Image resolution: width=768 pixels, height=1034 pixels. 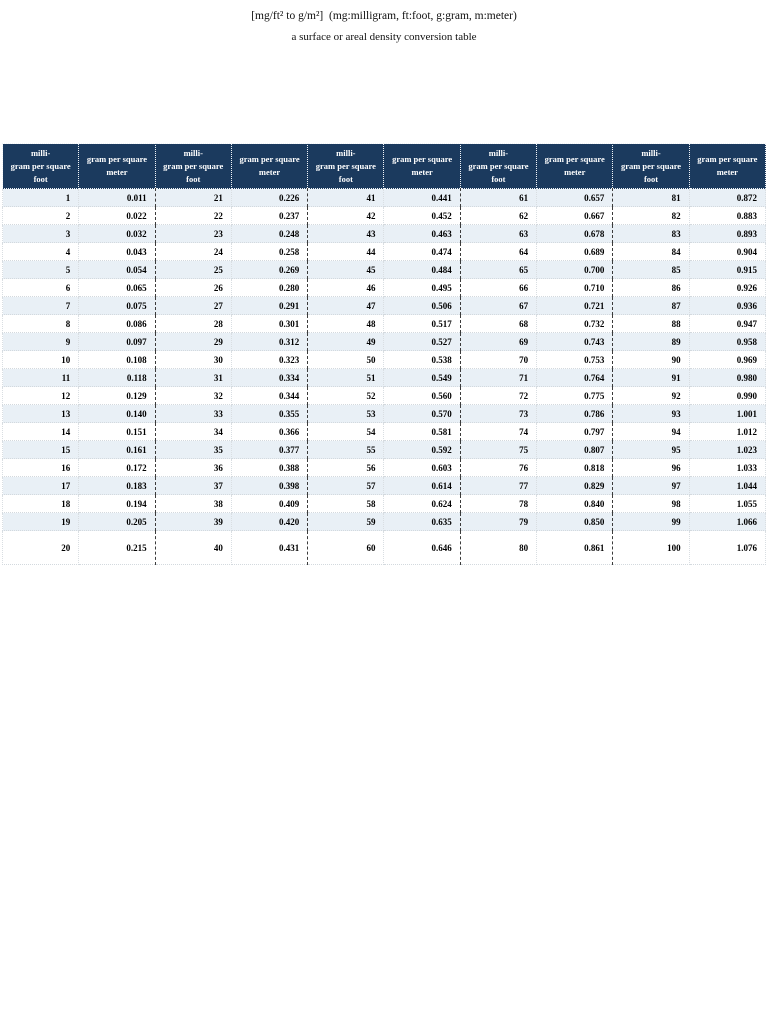 I want to click on cell-mg-per-sqft: 93, so click(x=651, y=413).